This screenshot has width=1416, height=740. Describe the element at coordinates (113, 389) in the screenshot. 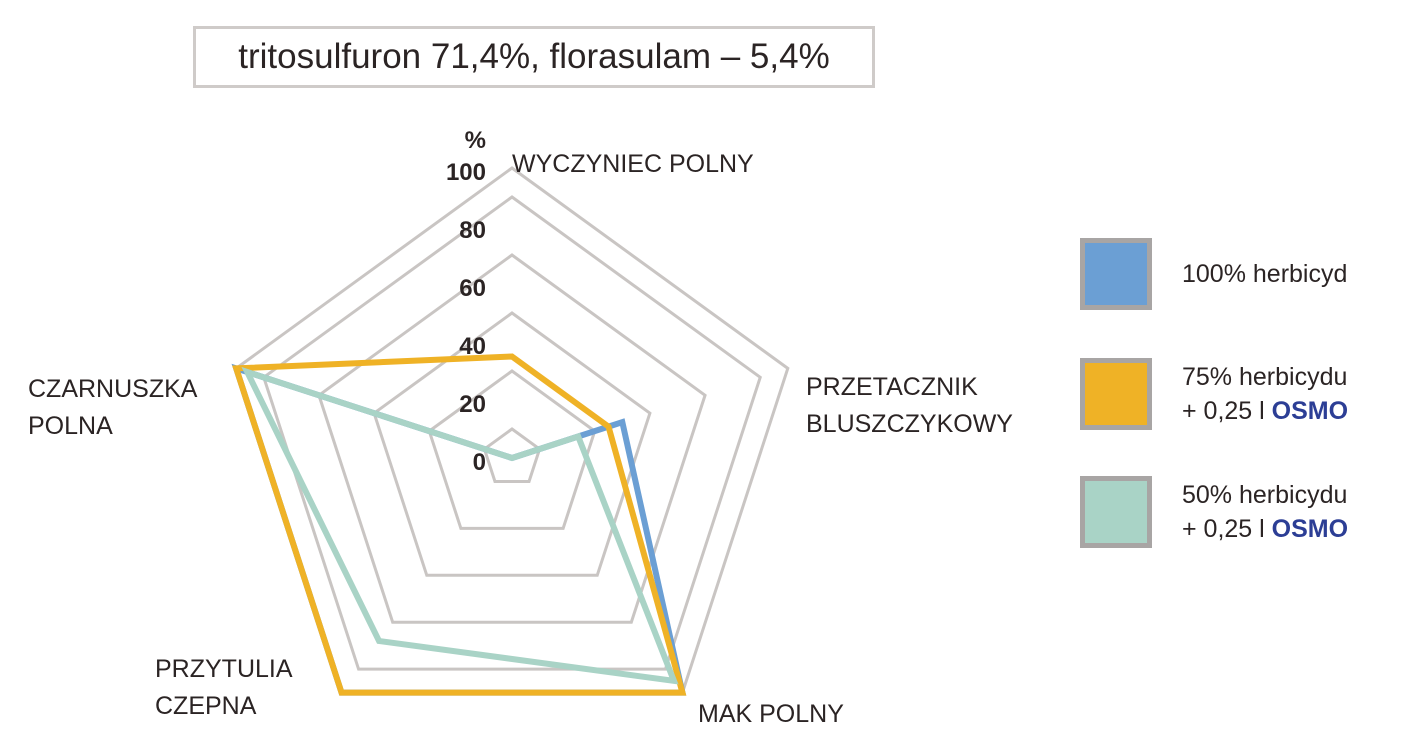

I see `axis-label-line: CZARNUSZKA` at that location.